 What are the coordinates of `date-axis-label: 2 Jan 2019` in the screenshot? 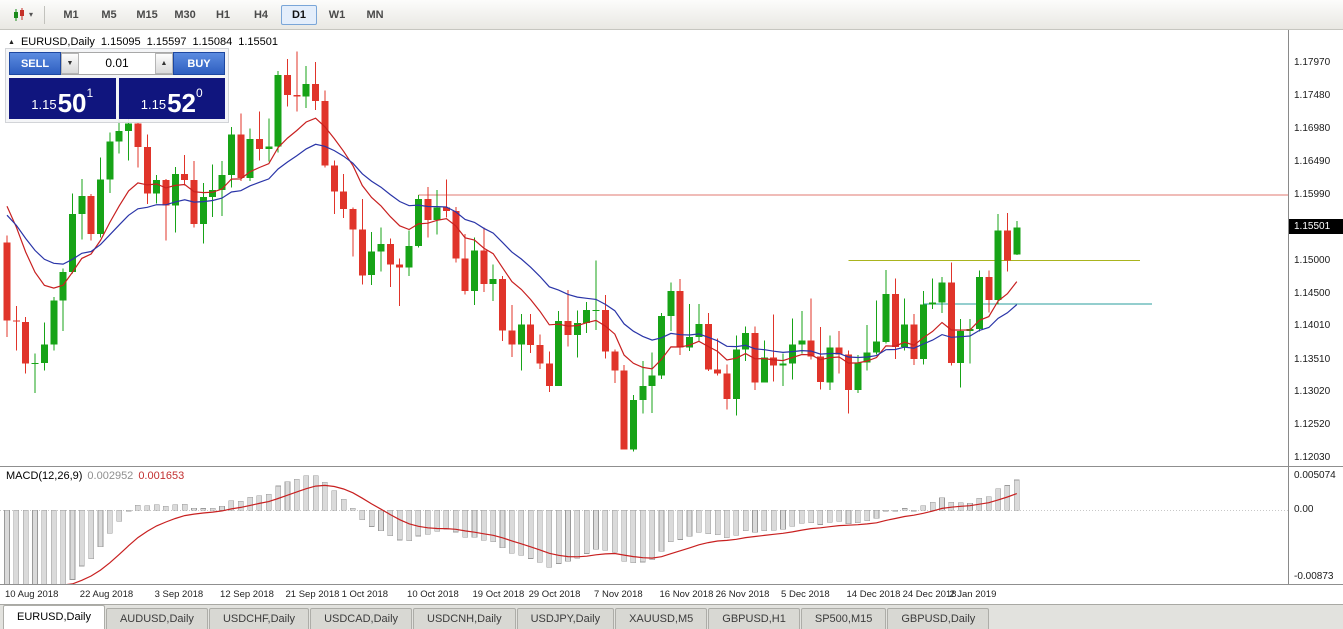 It's located at (973, 594).